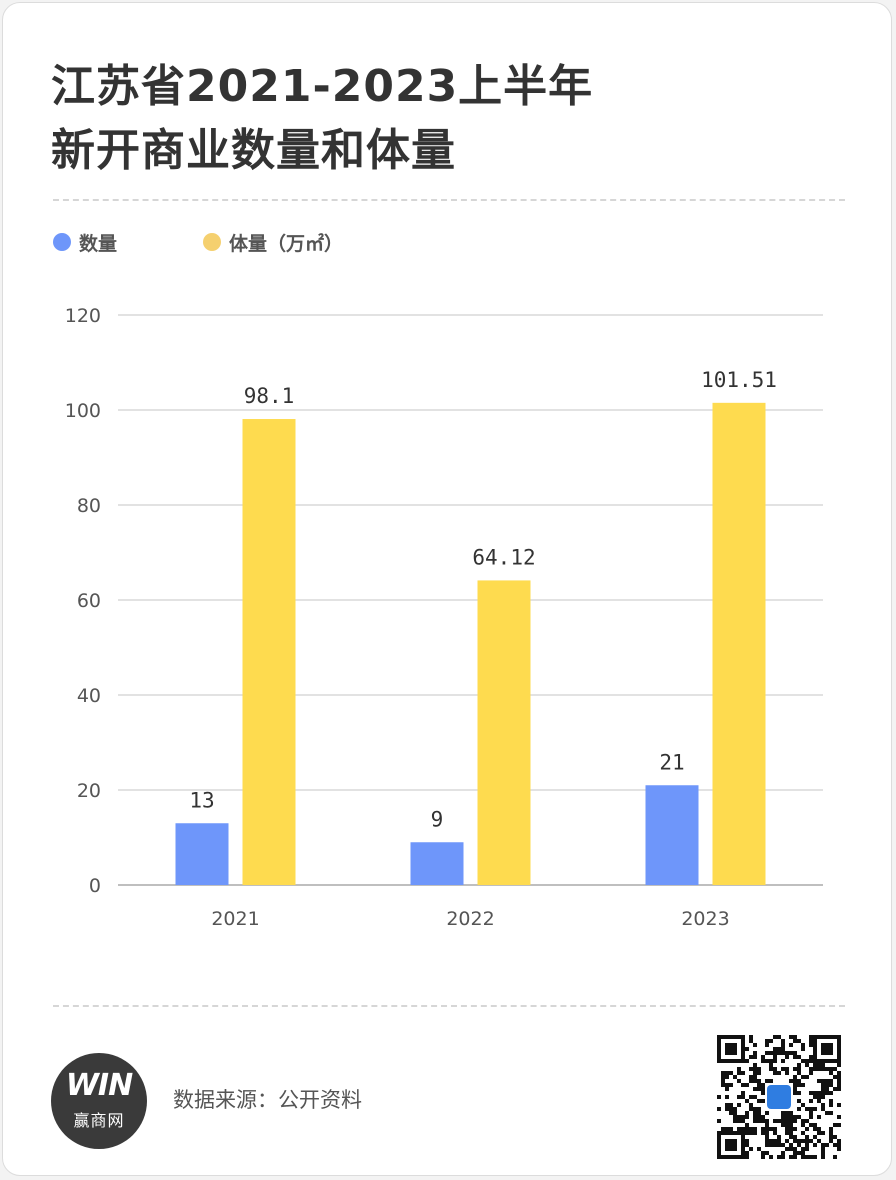 The height and width of the screenshot is (1180, 896). I want to click on x-tick-label: 2023, so click(705, 919).